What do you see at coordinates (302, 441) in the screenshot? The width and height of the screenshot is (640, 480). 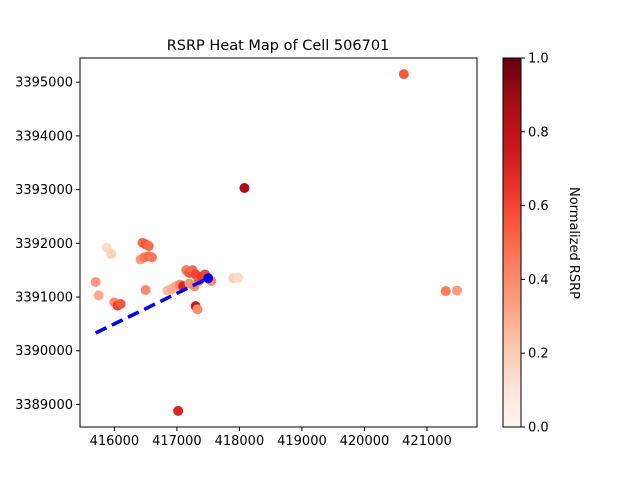 I see `x-tick-label: 419000` at bounding box center [302, 441].